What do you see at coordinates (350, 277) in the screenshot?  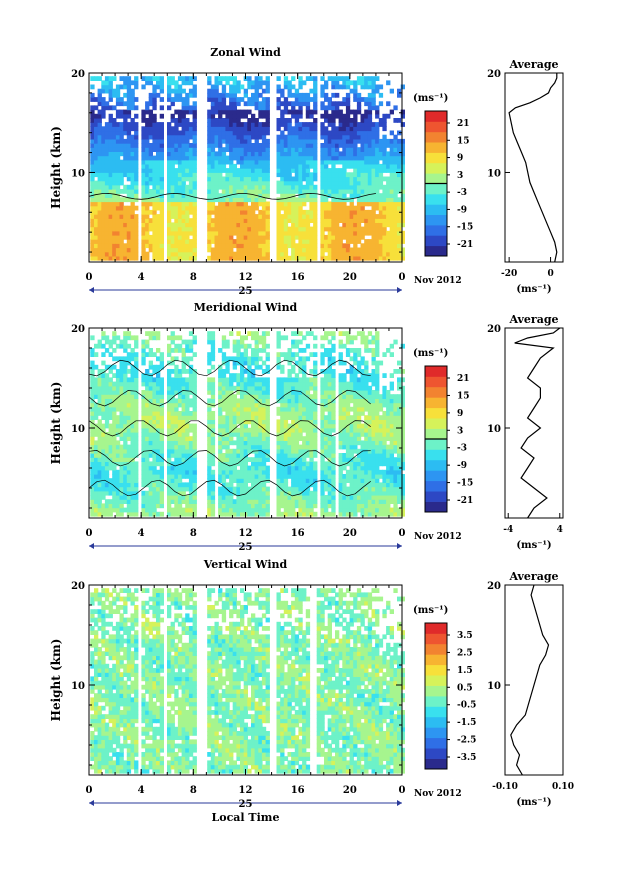 I see `x-tick-label: 20` at bounding box center [350, 277].